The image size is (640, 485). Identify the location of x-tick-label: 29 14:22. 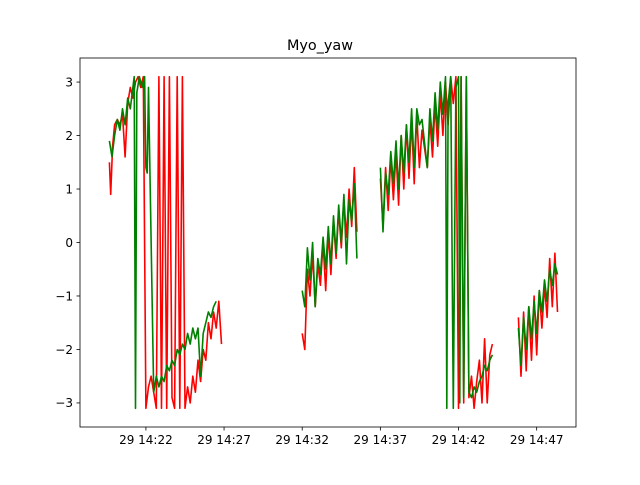
(146, 440).